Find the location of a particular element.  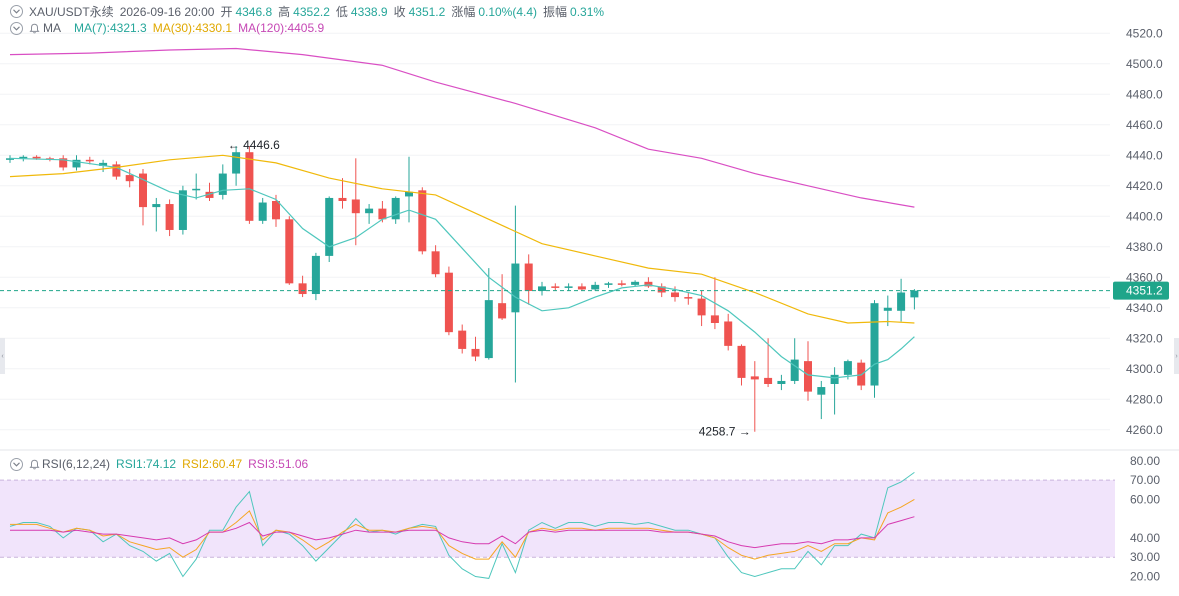

rsi-tick-label: 70.00 is located at coordinates (1145, 480).